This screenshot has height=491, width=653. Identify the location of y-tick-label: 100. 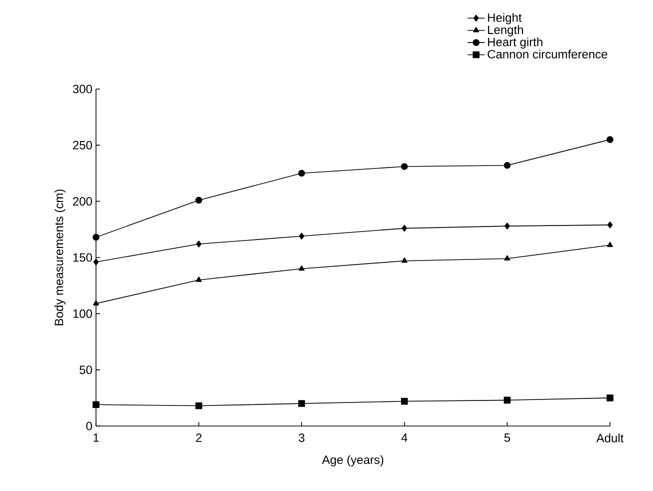
(82, 313).